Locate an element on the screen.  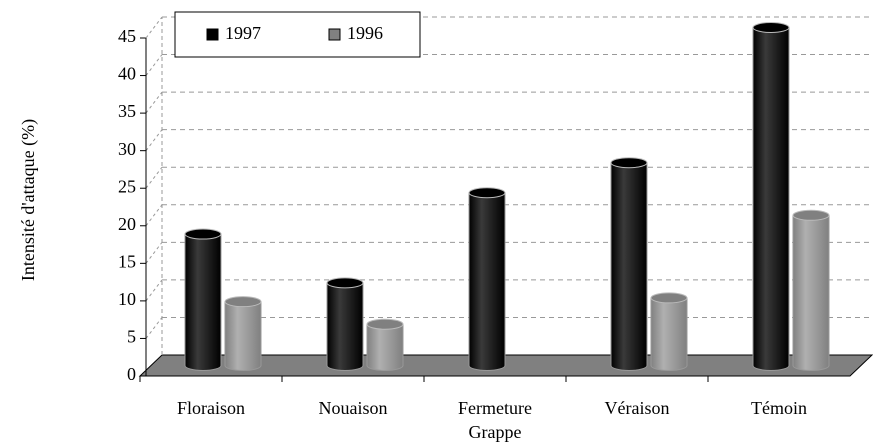
x-tick-label: Fermeture Grappe is located at coordinates (495, 420).